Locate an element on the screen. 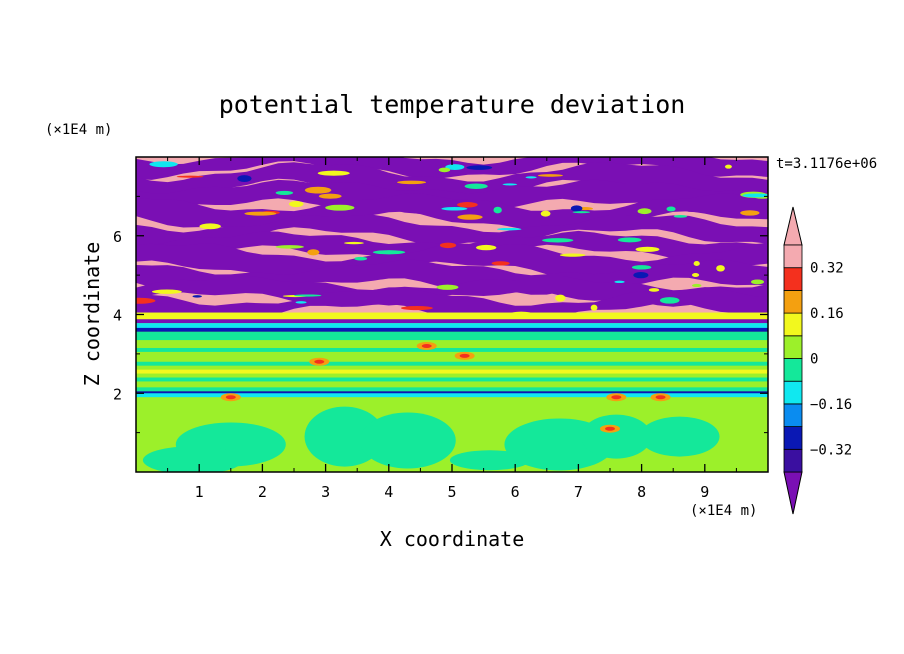 The image size is (904, 654). x-tick-label: 8 is located at coordinates (641, 492).